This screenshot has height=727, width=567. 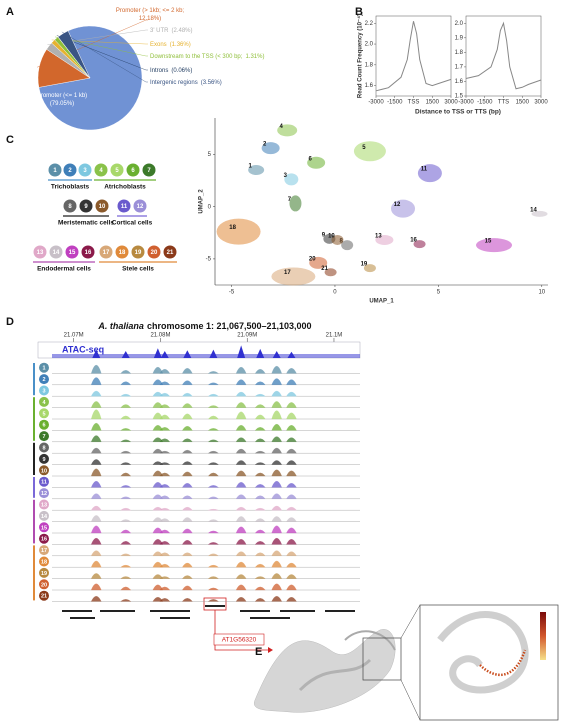 I want to click on track-label: 10, so click(x=44, y=471).